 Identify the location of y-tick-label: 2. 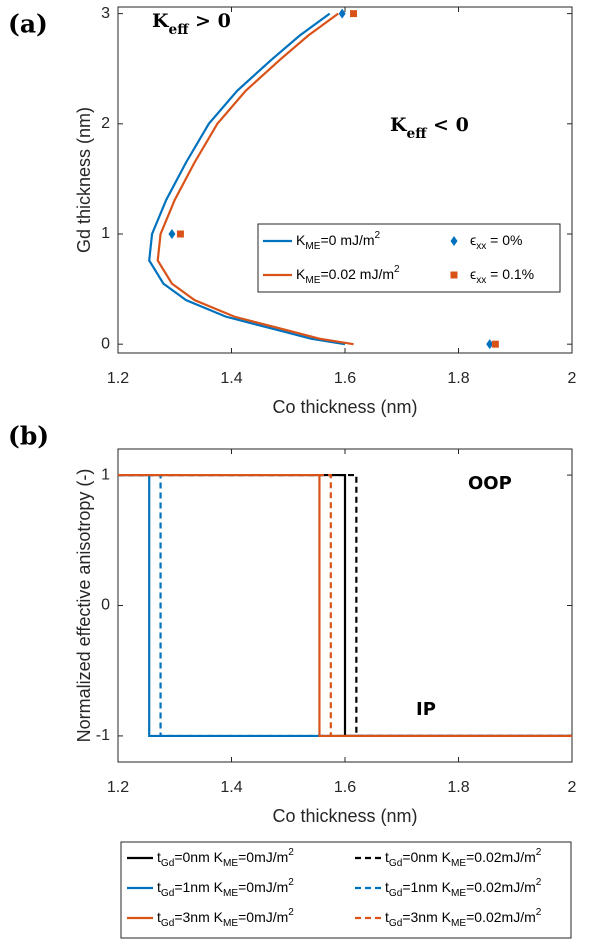
(105, 123).